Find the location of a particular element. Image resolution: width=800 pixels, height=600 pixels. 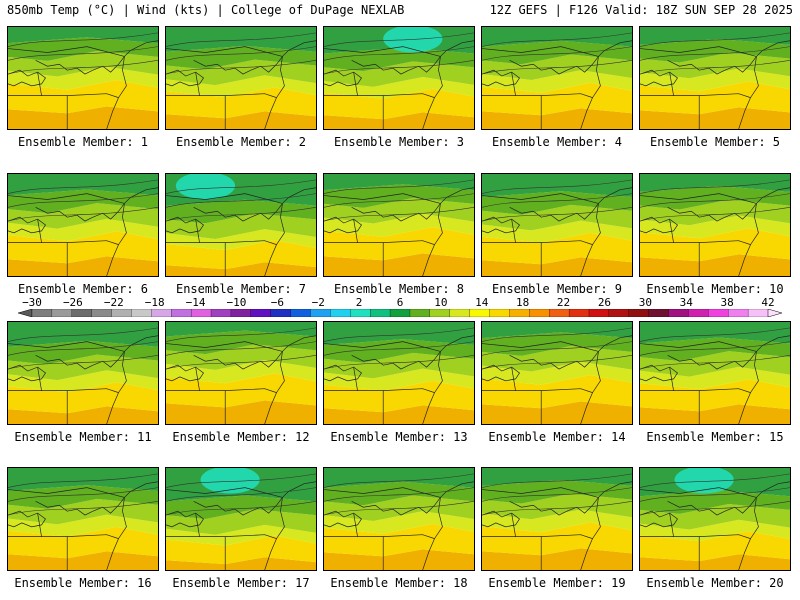

ensemble-member-label: Ensemble Member: 18 is located at coordinates (399, 583).